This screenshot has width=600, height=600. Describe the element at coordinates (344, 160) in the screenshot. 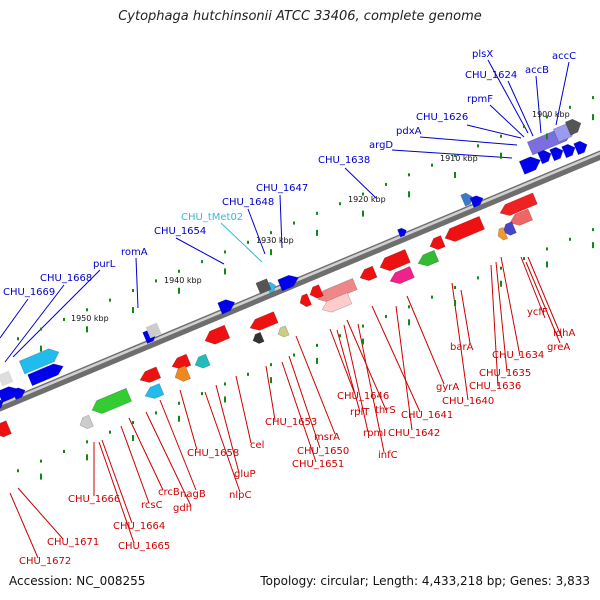

I see `gene-label: CHU_1638` at that location.